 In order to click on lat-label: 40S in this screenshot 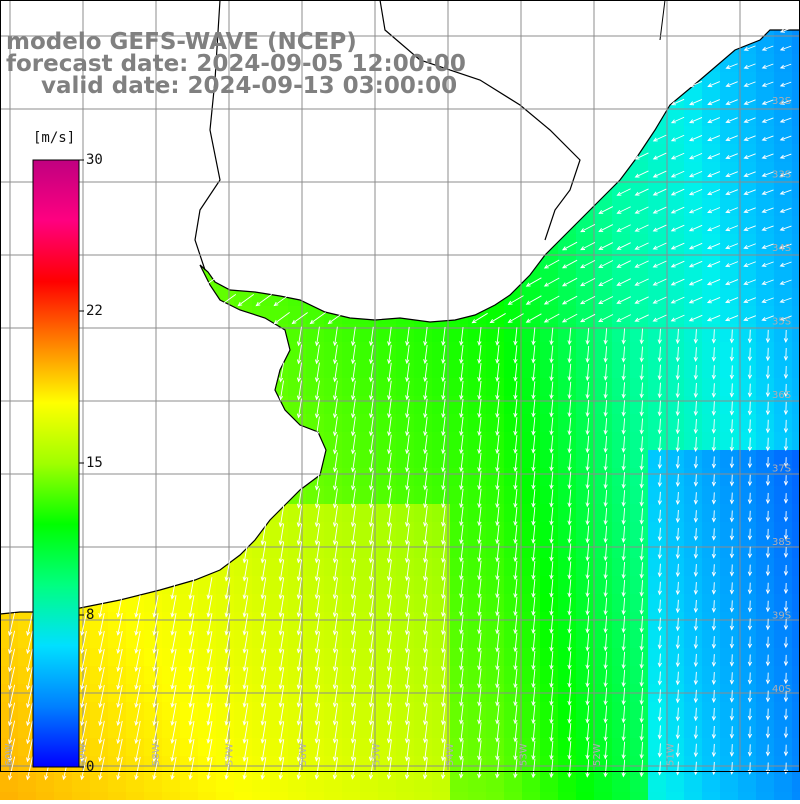, I will do `click(781, 689)`.